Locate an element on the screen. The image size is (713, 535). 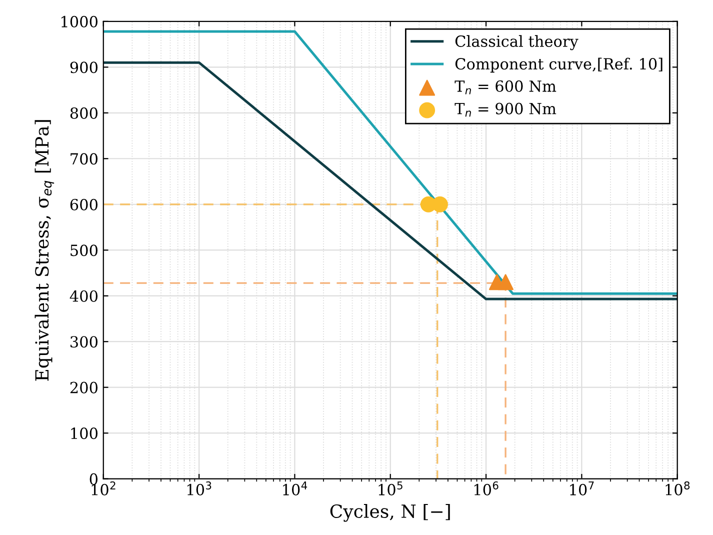
y-tick-label: 1000 is located at coordinates (80, 22).